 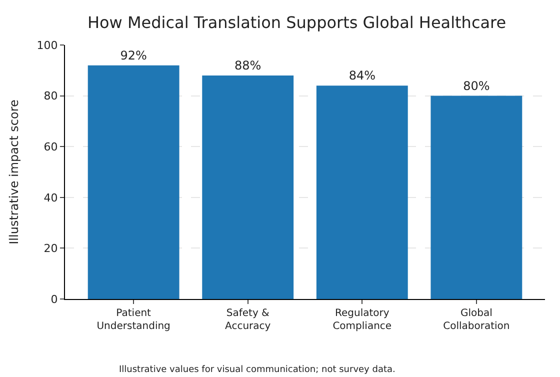 What do you see at coordinates (14, 172) in the screenshot?
I see `y-axis-title: Illustrative impact score` at bounding box center [14, 172].